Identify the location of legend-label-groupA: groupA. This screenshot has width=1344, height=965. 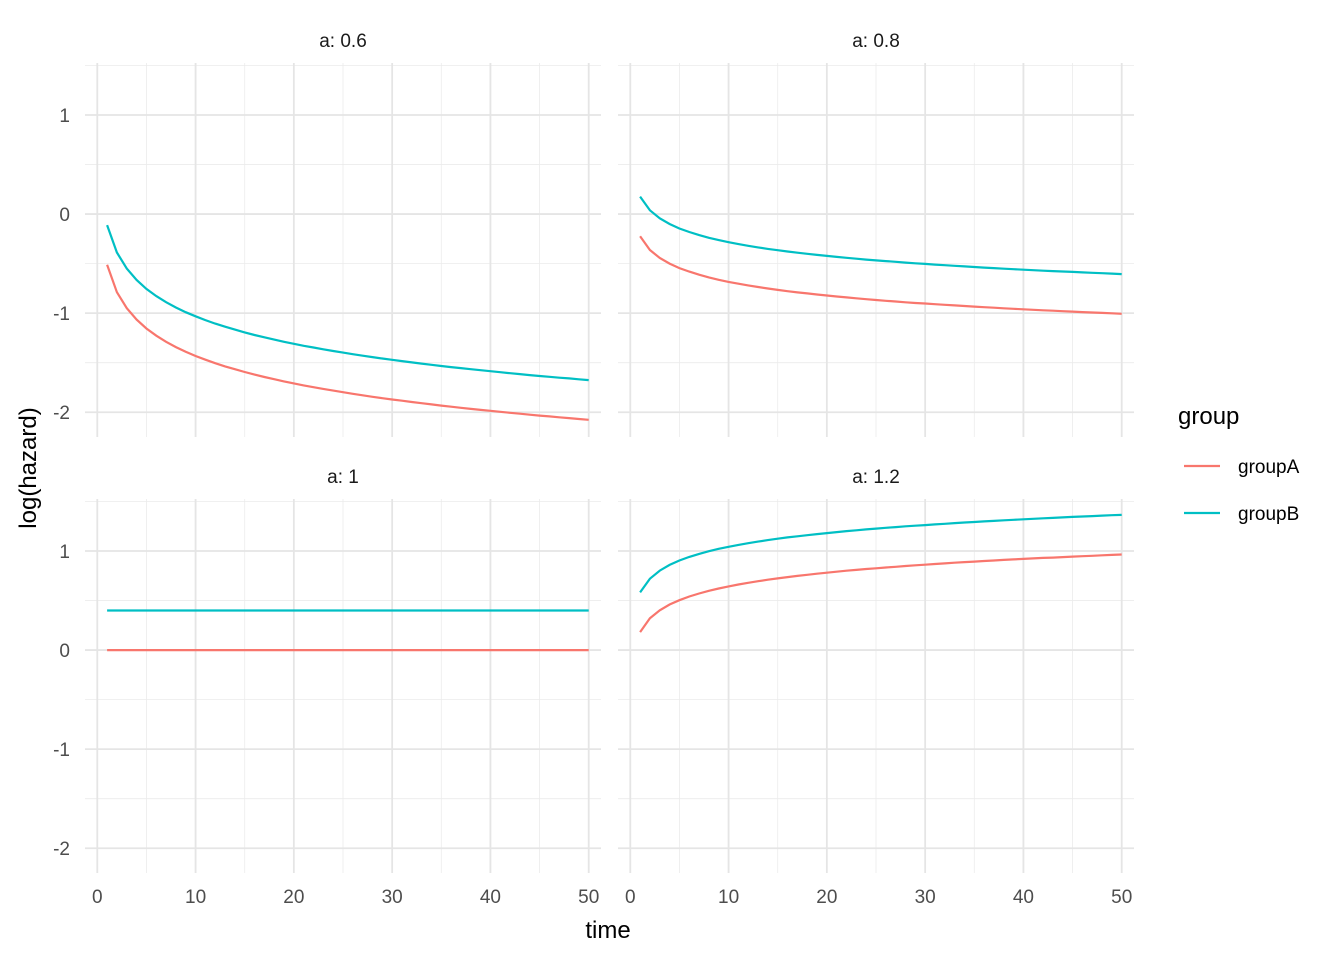
(1269, 467).